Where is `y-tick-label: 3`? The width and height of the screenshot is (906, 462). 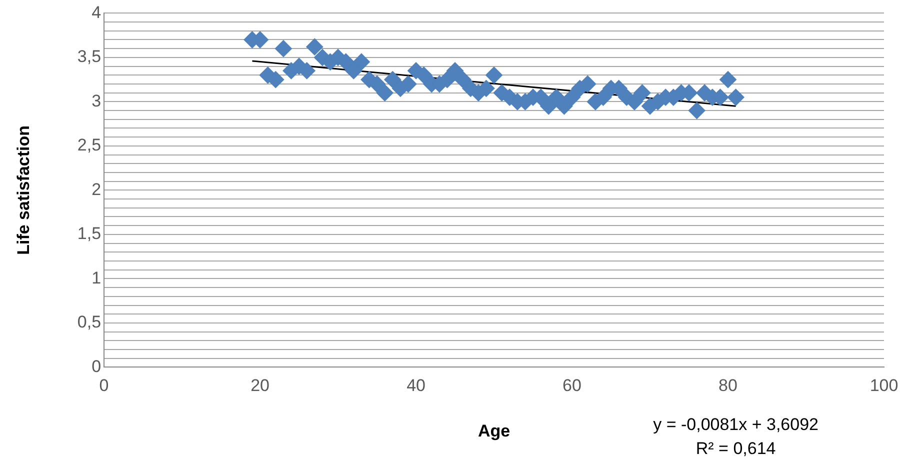 y-tick-label: 3 is located at coordinates (97, 100).